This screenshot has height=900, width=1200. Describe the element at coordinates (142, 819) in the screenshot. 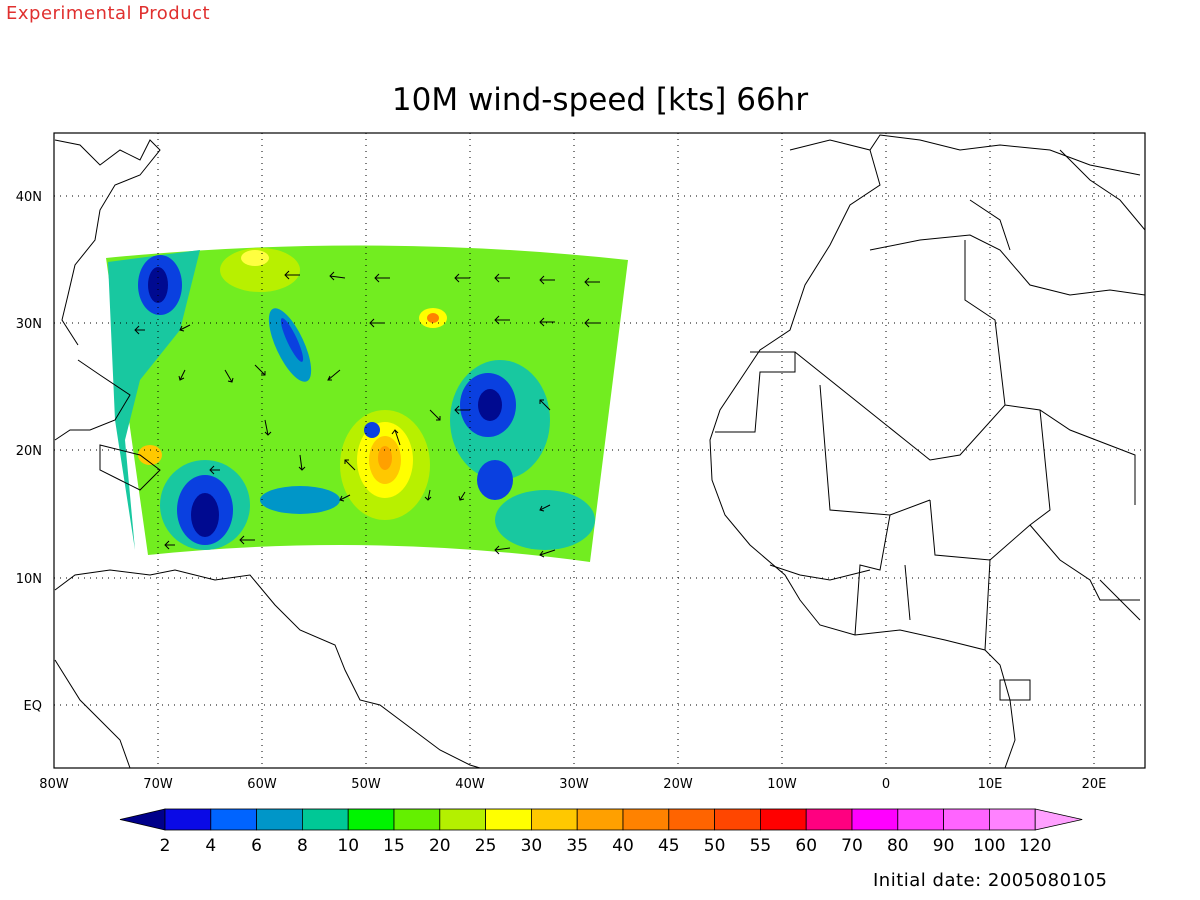

I see `colorbar-left-arrow` at that location.